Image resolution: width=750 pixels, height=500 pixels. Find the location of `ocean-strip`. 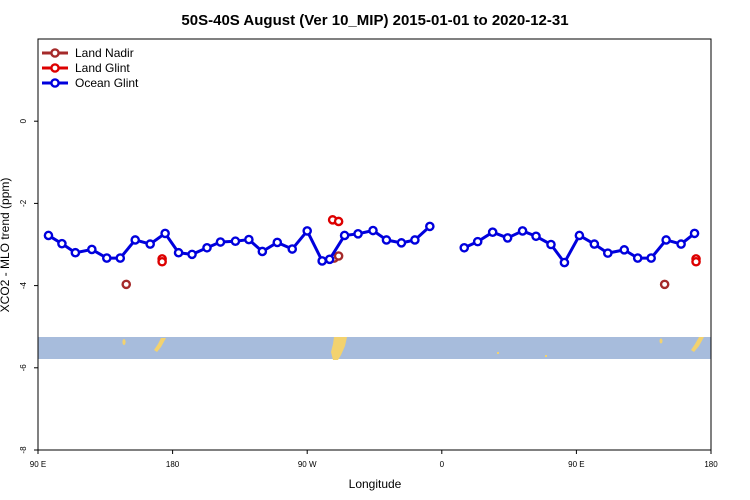

ocean-strip is located at coordinates (374, 348).